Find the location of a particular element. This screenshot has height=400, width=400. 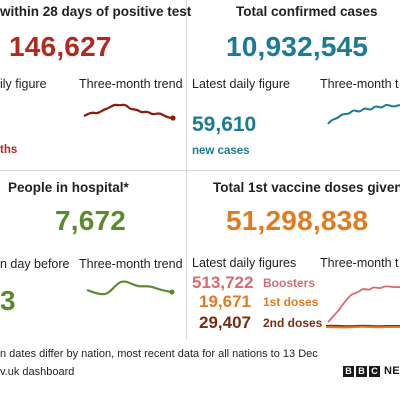

deaths-total: 146,627 is located at coordinates (60, 46).